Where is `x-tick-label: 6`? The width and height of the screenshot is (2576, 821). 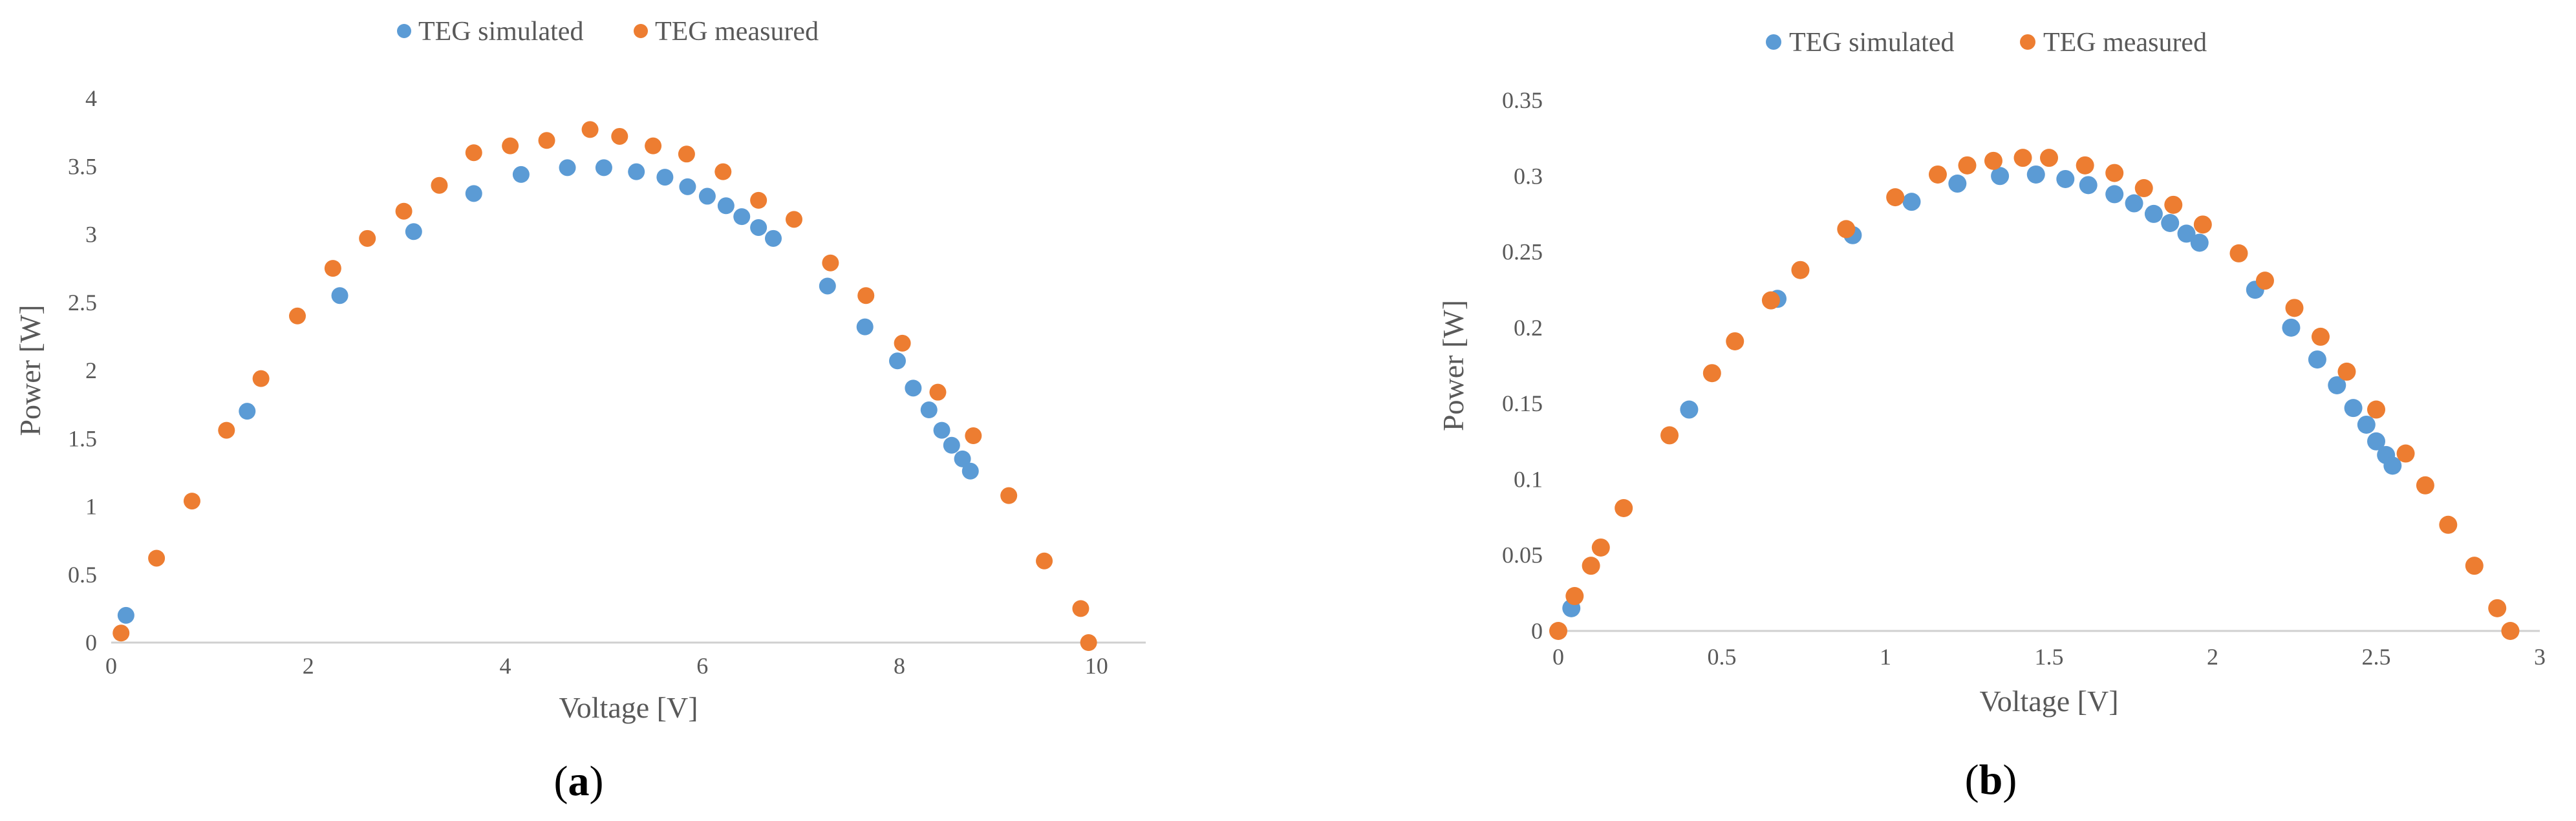 x-tick-label: 6 is located at coordinates (702, 666).